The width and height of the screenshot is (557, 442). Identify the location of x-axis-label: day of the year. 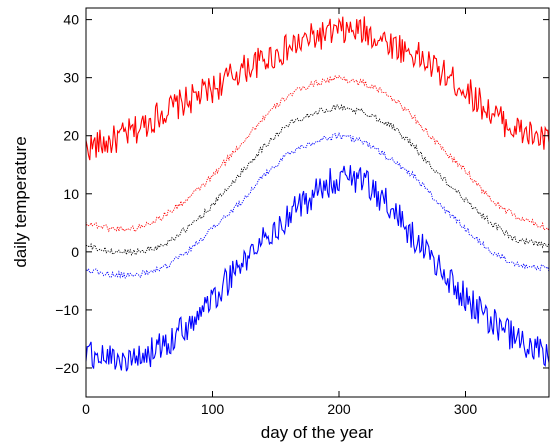
(317, 432).